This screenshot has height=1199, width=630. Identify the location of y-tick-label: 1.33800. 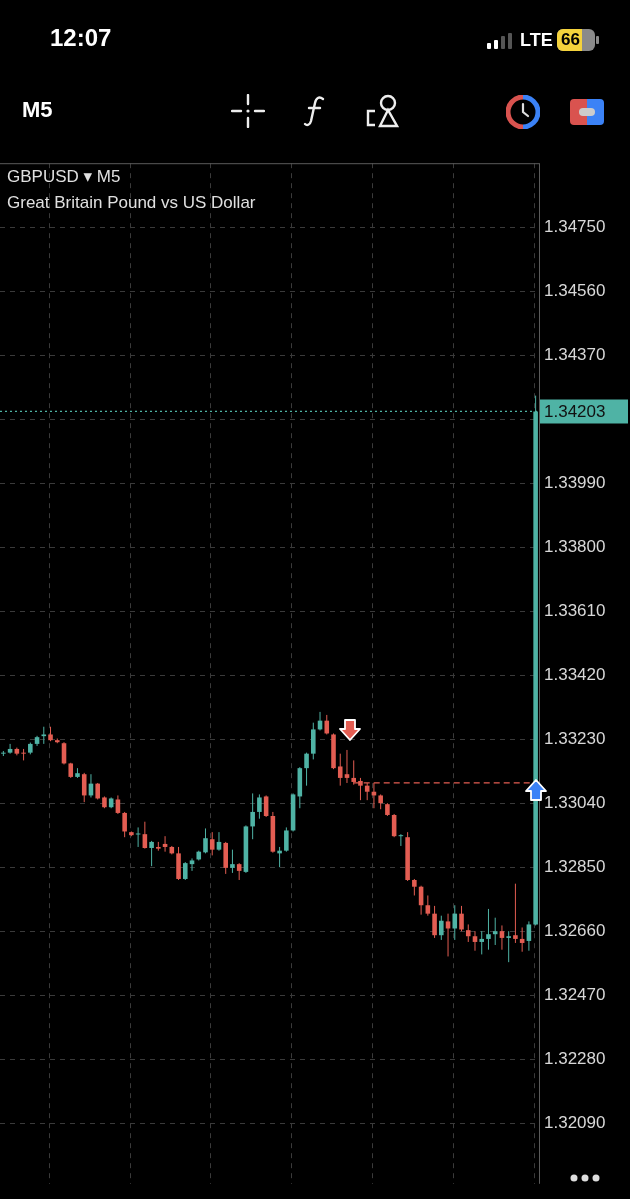
(575, 546).